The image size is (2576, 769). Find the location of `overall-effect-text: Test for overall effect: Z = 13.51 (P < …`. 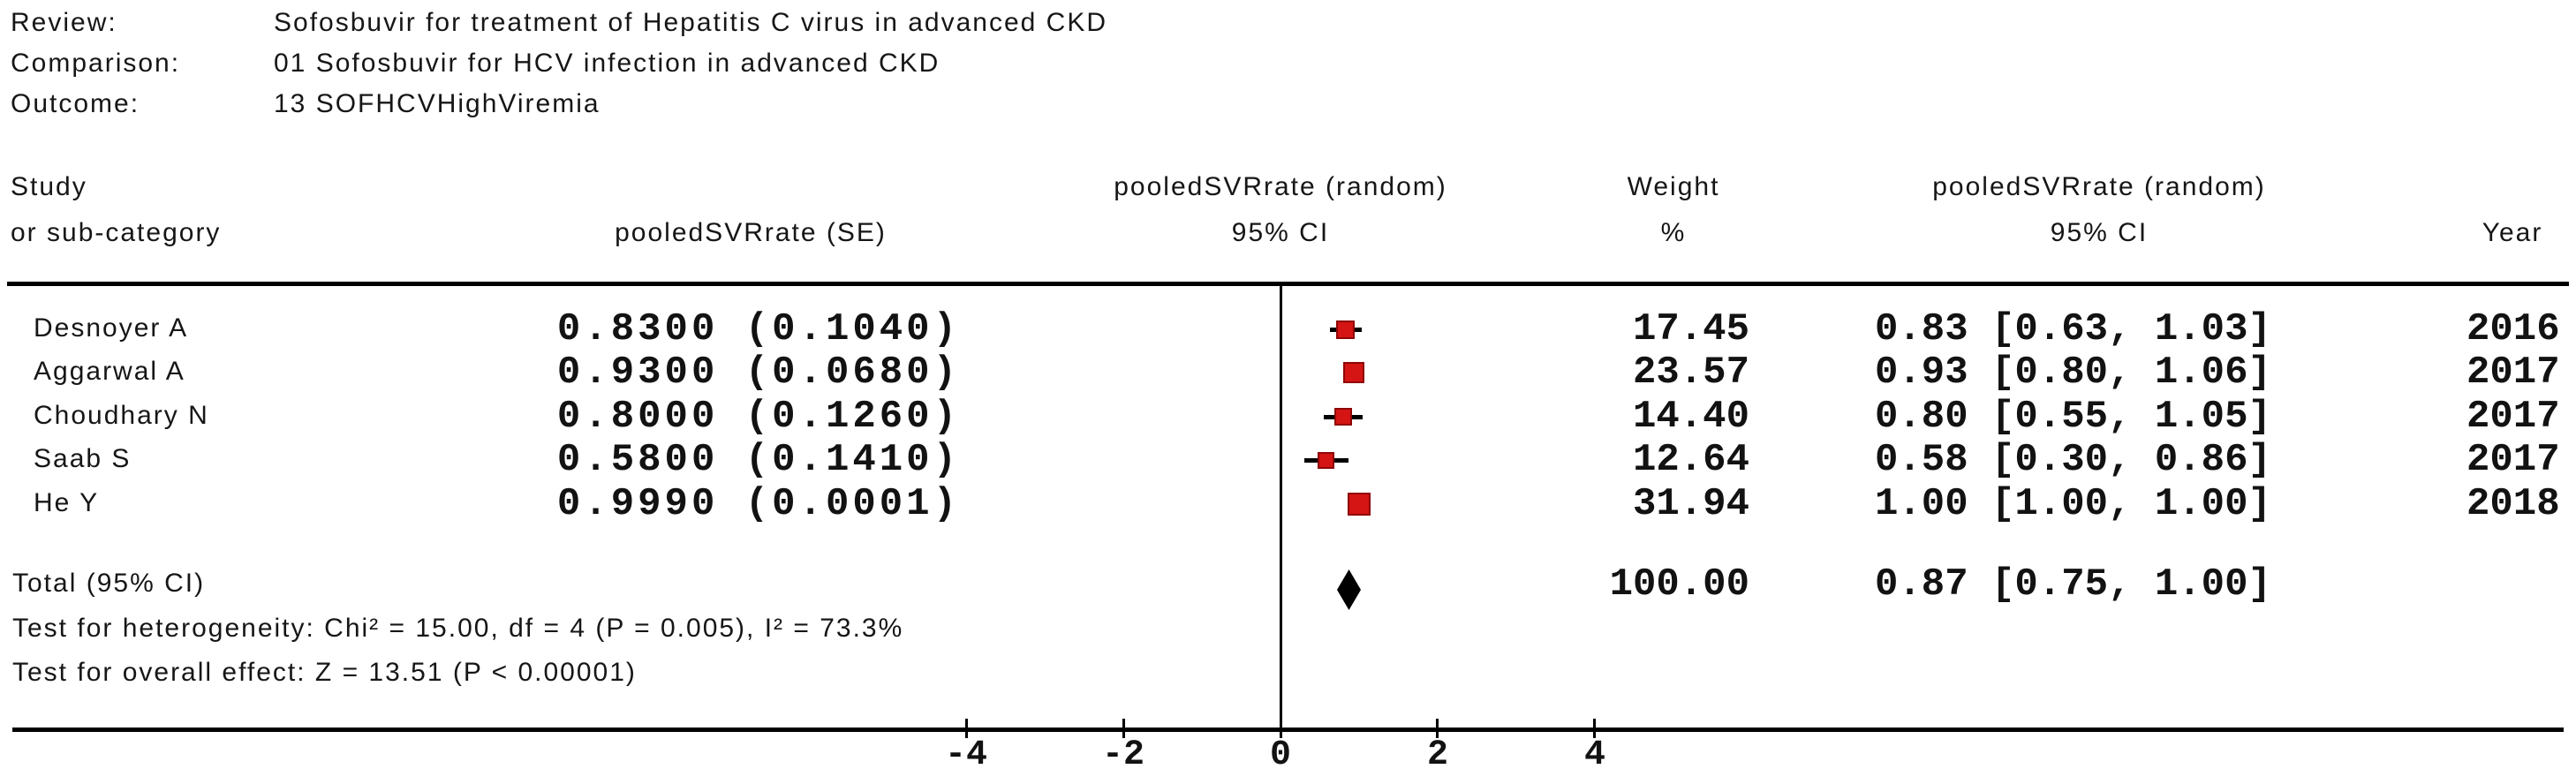

overall-effect-text: Test for overall effect: Z = 13.51 (P < … is located at coordinates (324, 672).